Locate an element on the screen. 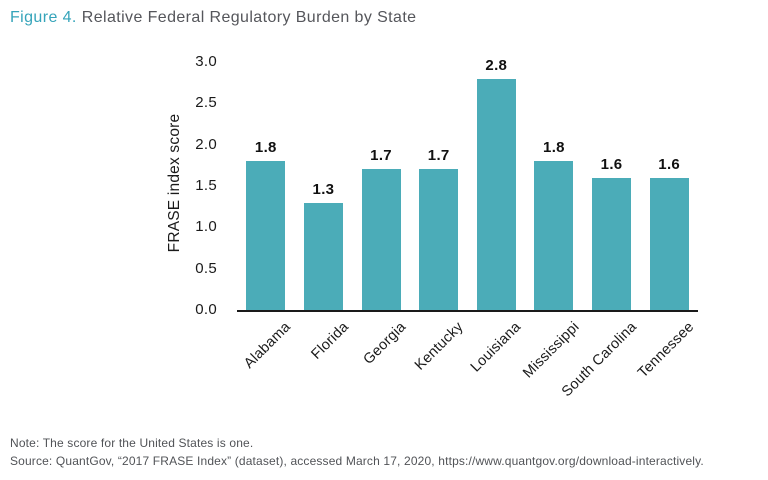 Image resolution: width=768 pixels, height=480 pixels. bar-kentucky is located at coordinates (439, 239).